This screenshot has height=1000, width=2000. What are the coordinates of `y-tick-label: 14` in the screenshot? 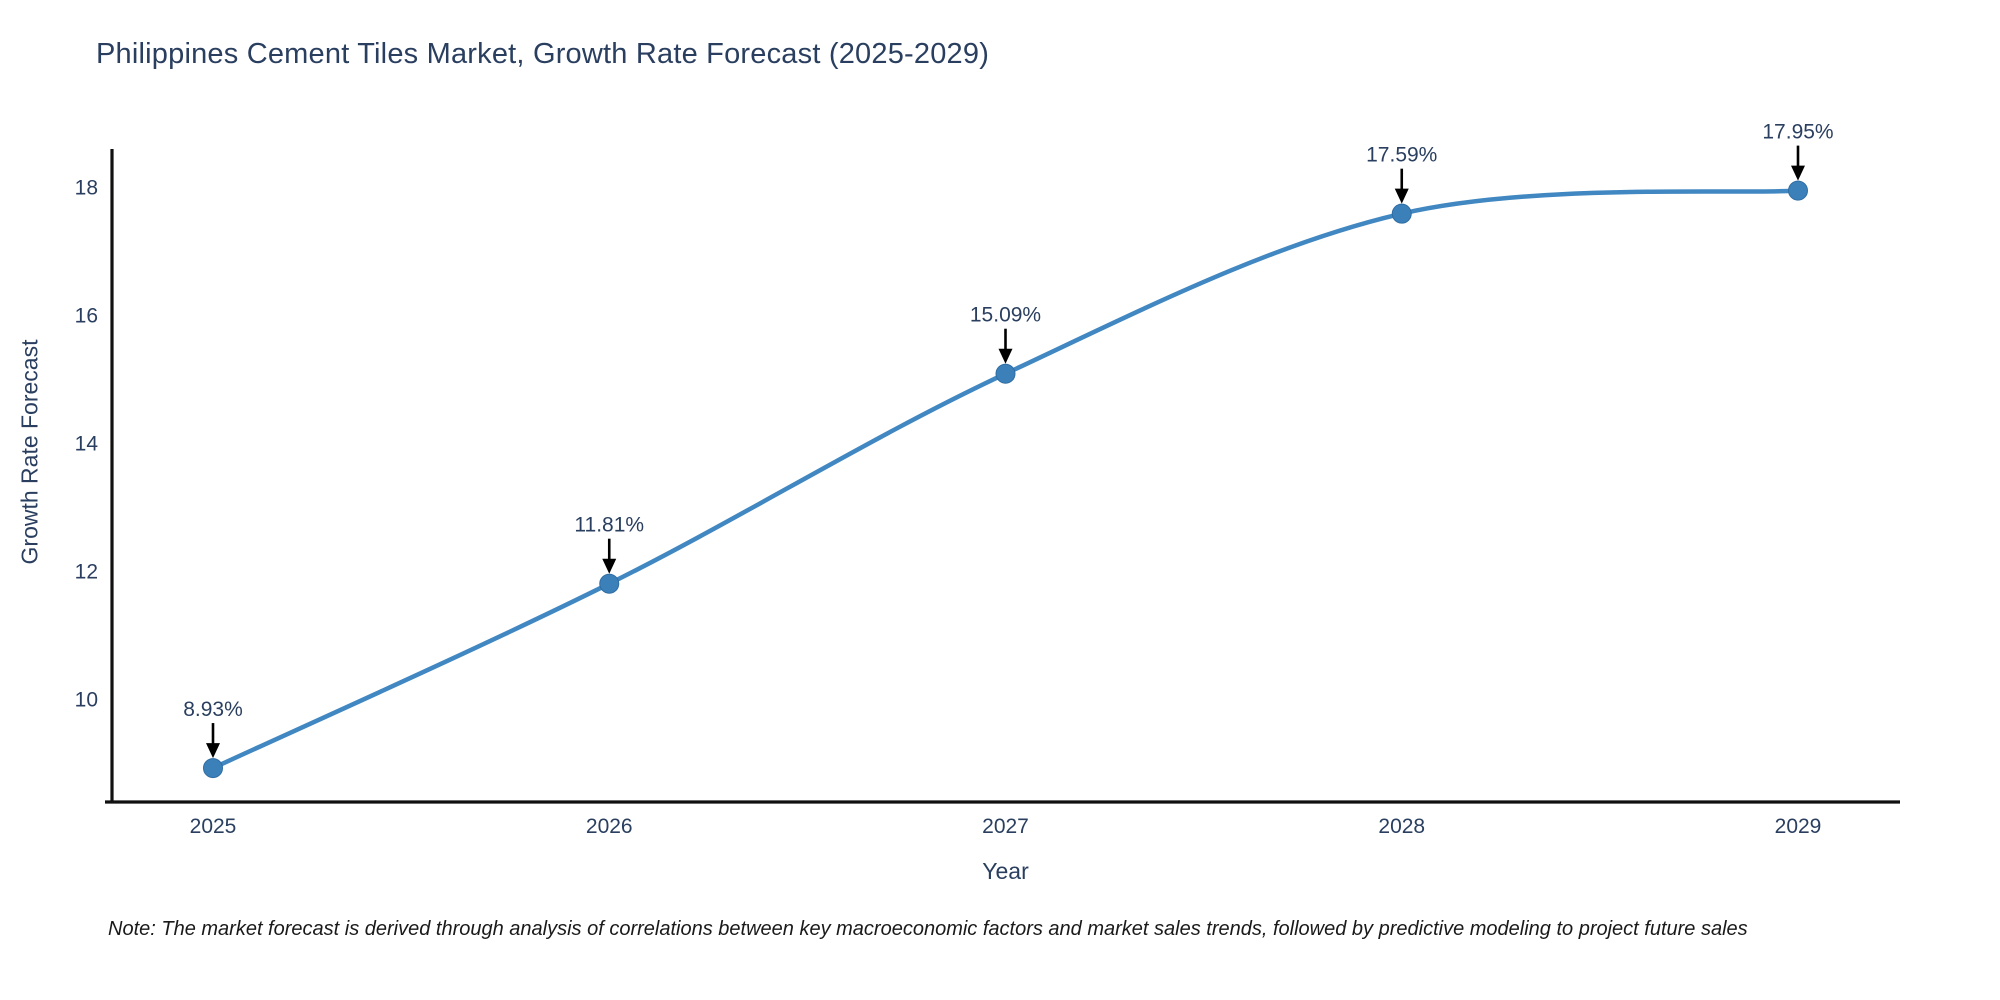 It's located at (87, 443).